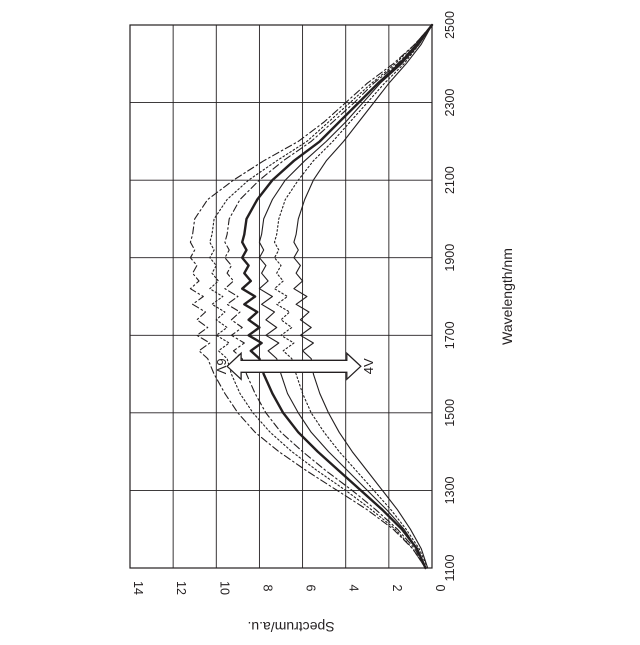 The image size is (640, 645). Describe the element at coordinates (221, 366) in the screenshot. I see `annotation-label-high: 6V` at that location.